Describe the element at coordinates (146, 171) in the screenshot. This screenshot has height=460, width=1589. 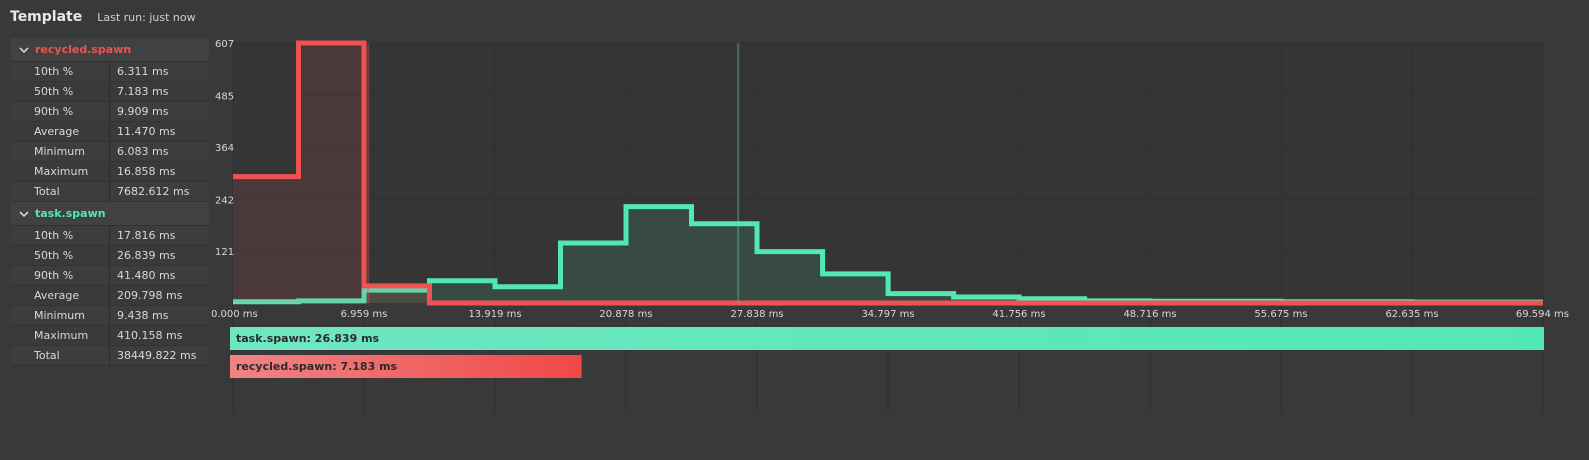
I see `stat-value: 16.858 ms` at that location.